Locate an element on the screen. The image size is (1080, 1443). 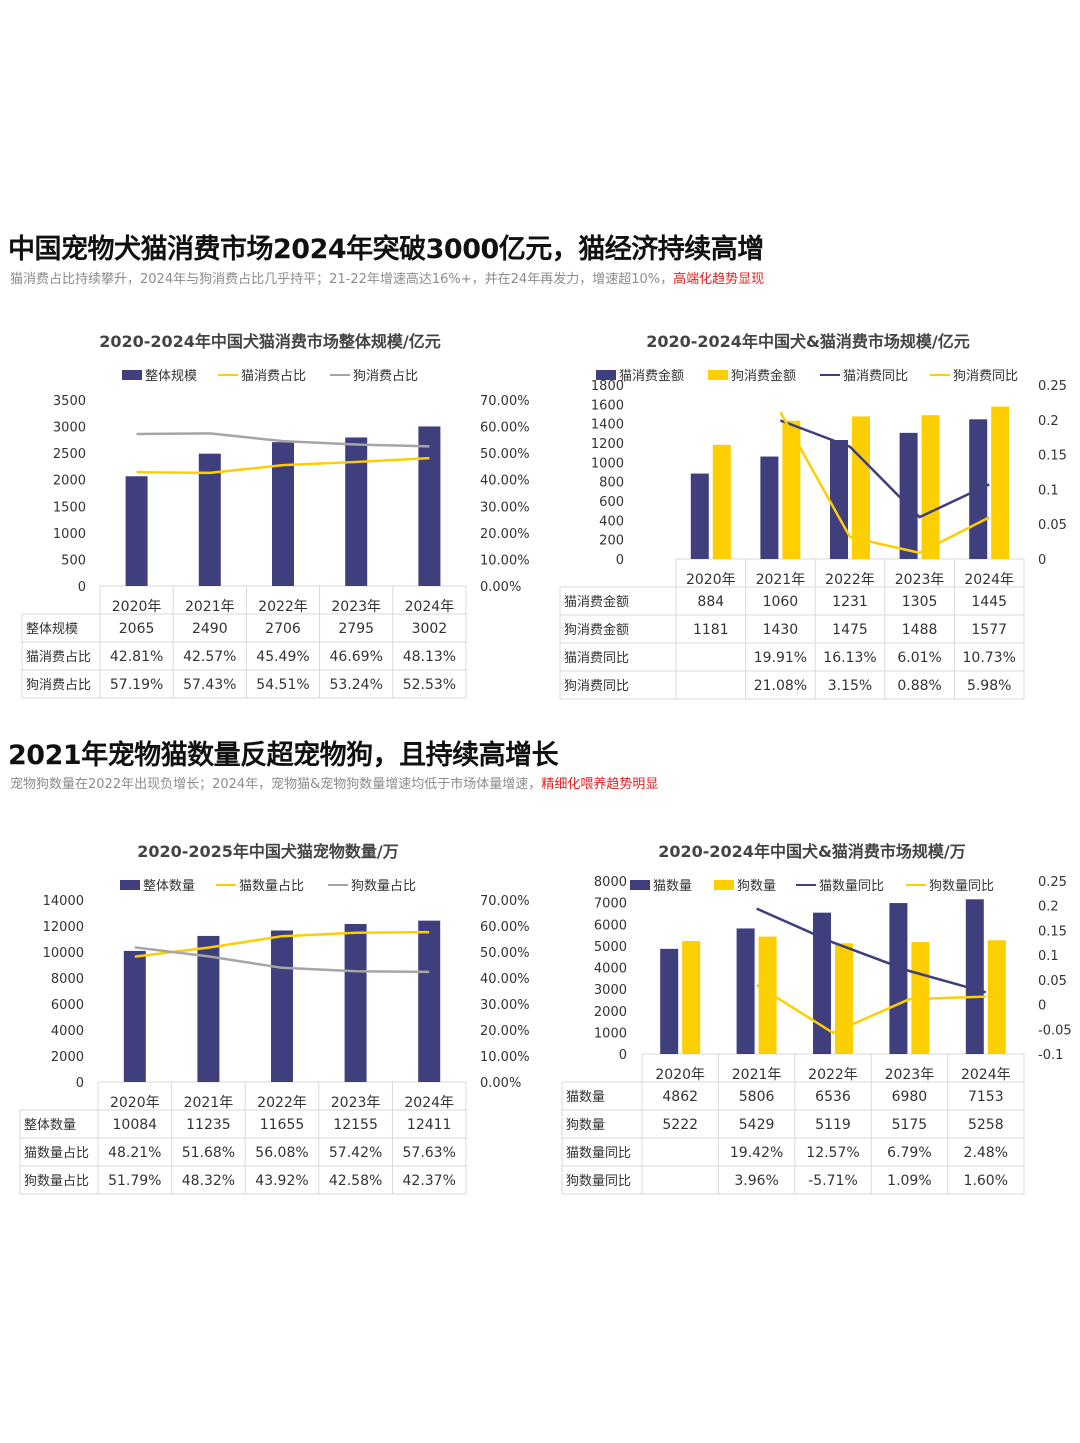
right-tick-label: -0.1 is located at coordinates (1050, 1055).